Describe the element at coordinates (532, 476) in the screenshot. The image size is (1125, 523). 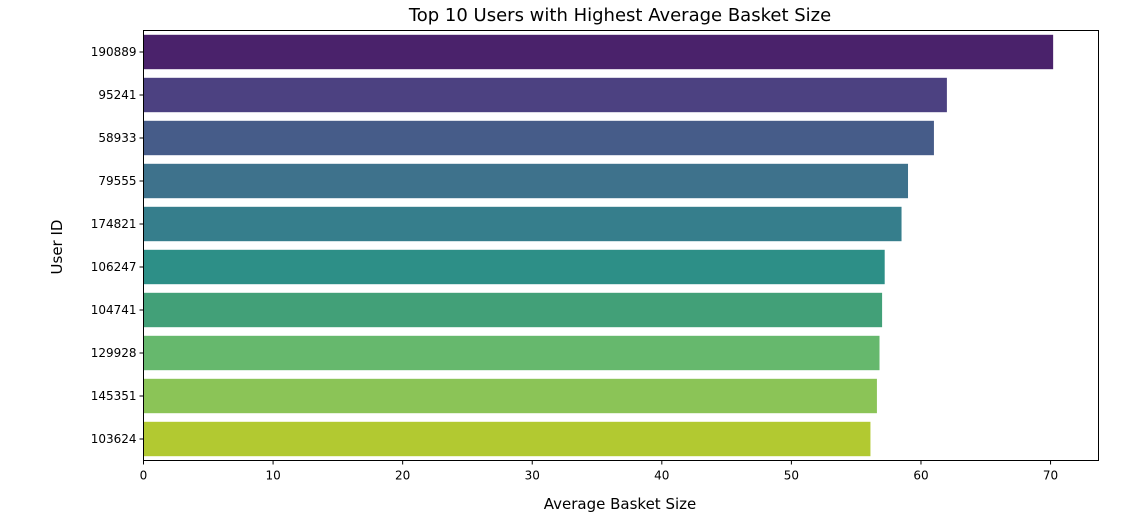
I see `x-tick-label: 30` at that location.